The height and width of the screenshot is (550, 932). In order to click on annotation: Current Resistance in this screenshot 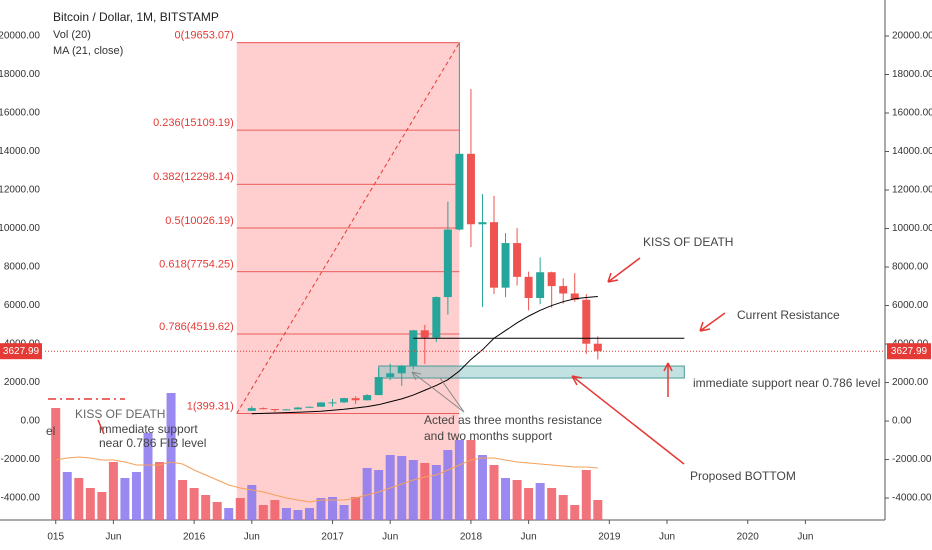, I will do `click(788, 315)`.